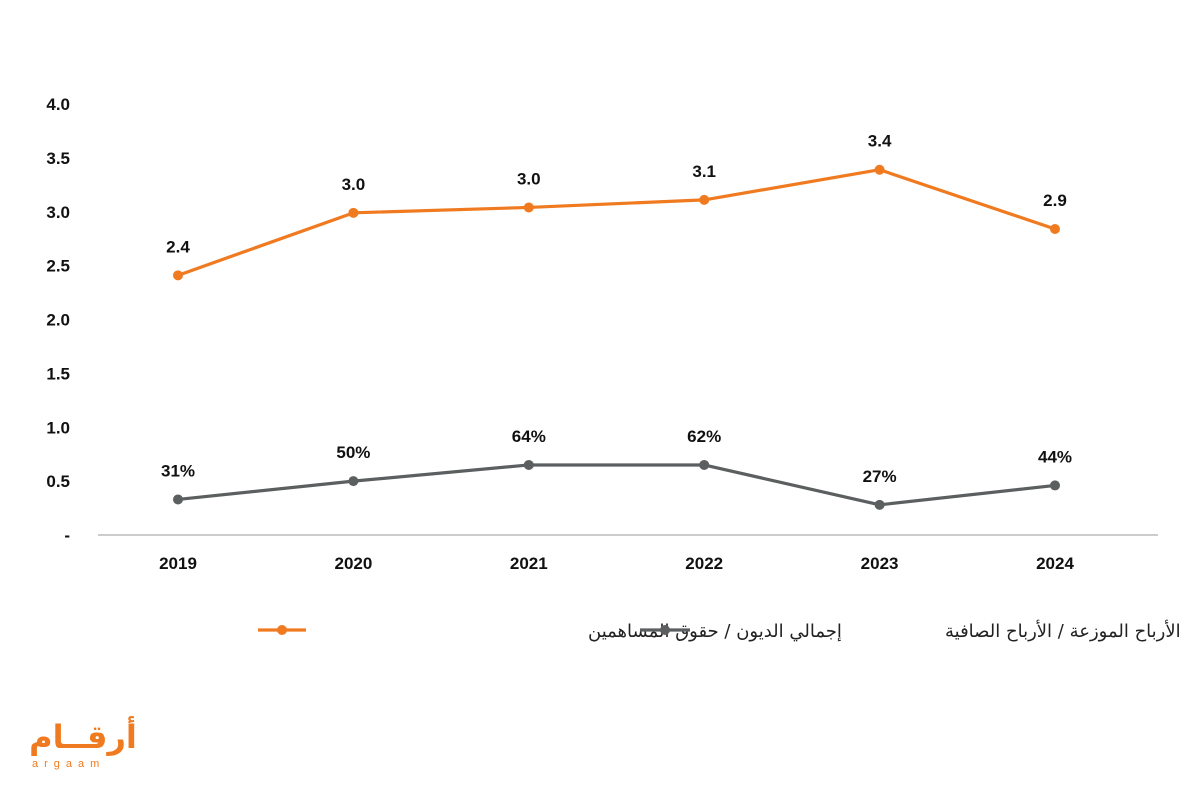 The image size is (1200, 794). I want to click on y-tick-label: 2.5, so click(58, 266).